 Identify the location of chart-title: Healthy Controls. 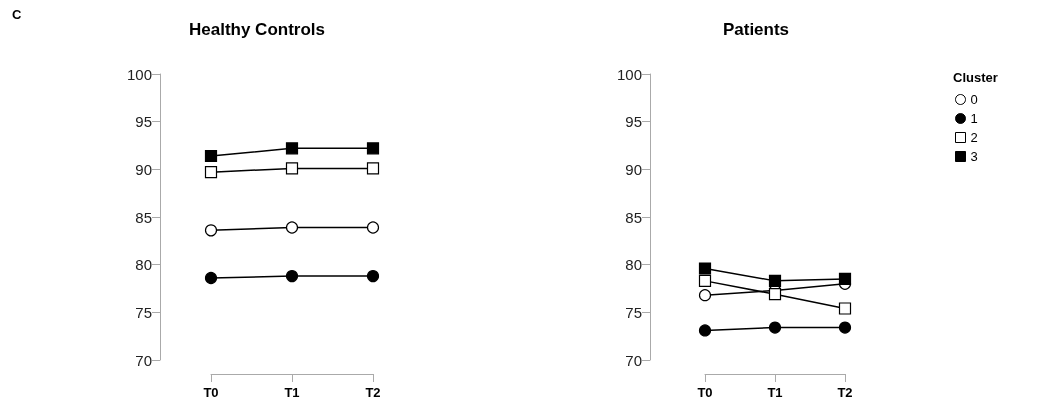
(257, 29).